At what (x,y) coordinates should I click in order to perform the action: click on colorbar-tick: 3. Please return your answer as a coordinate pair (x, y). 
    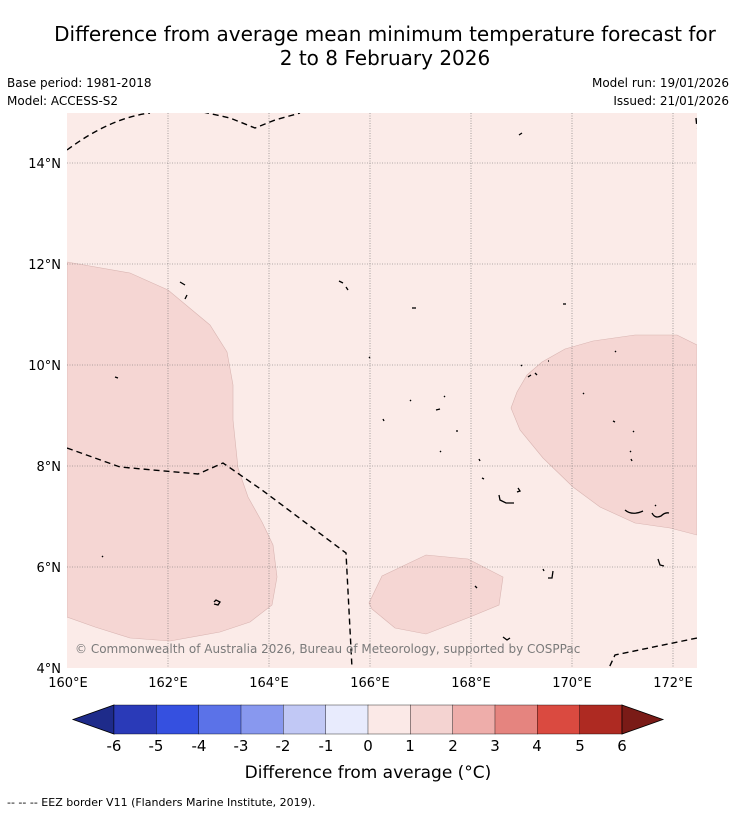
    Looking at the image, I should click on (495, 746).